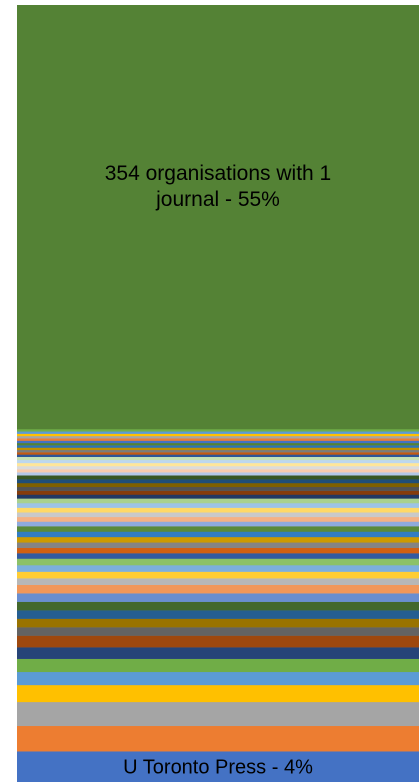  Describe the element at coordinates (218, 186) in the screenshot. I see `segment-label-54: 354 organisations with 1 journal - 55%` at that location.